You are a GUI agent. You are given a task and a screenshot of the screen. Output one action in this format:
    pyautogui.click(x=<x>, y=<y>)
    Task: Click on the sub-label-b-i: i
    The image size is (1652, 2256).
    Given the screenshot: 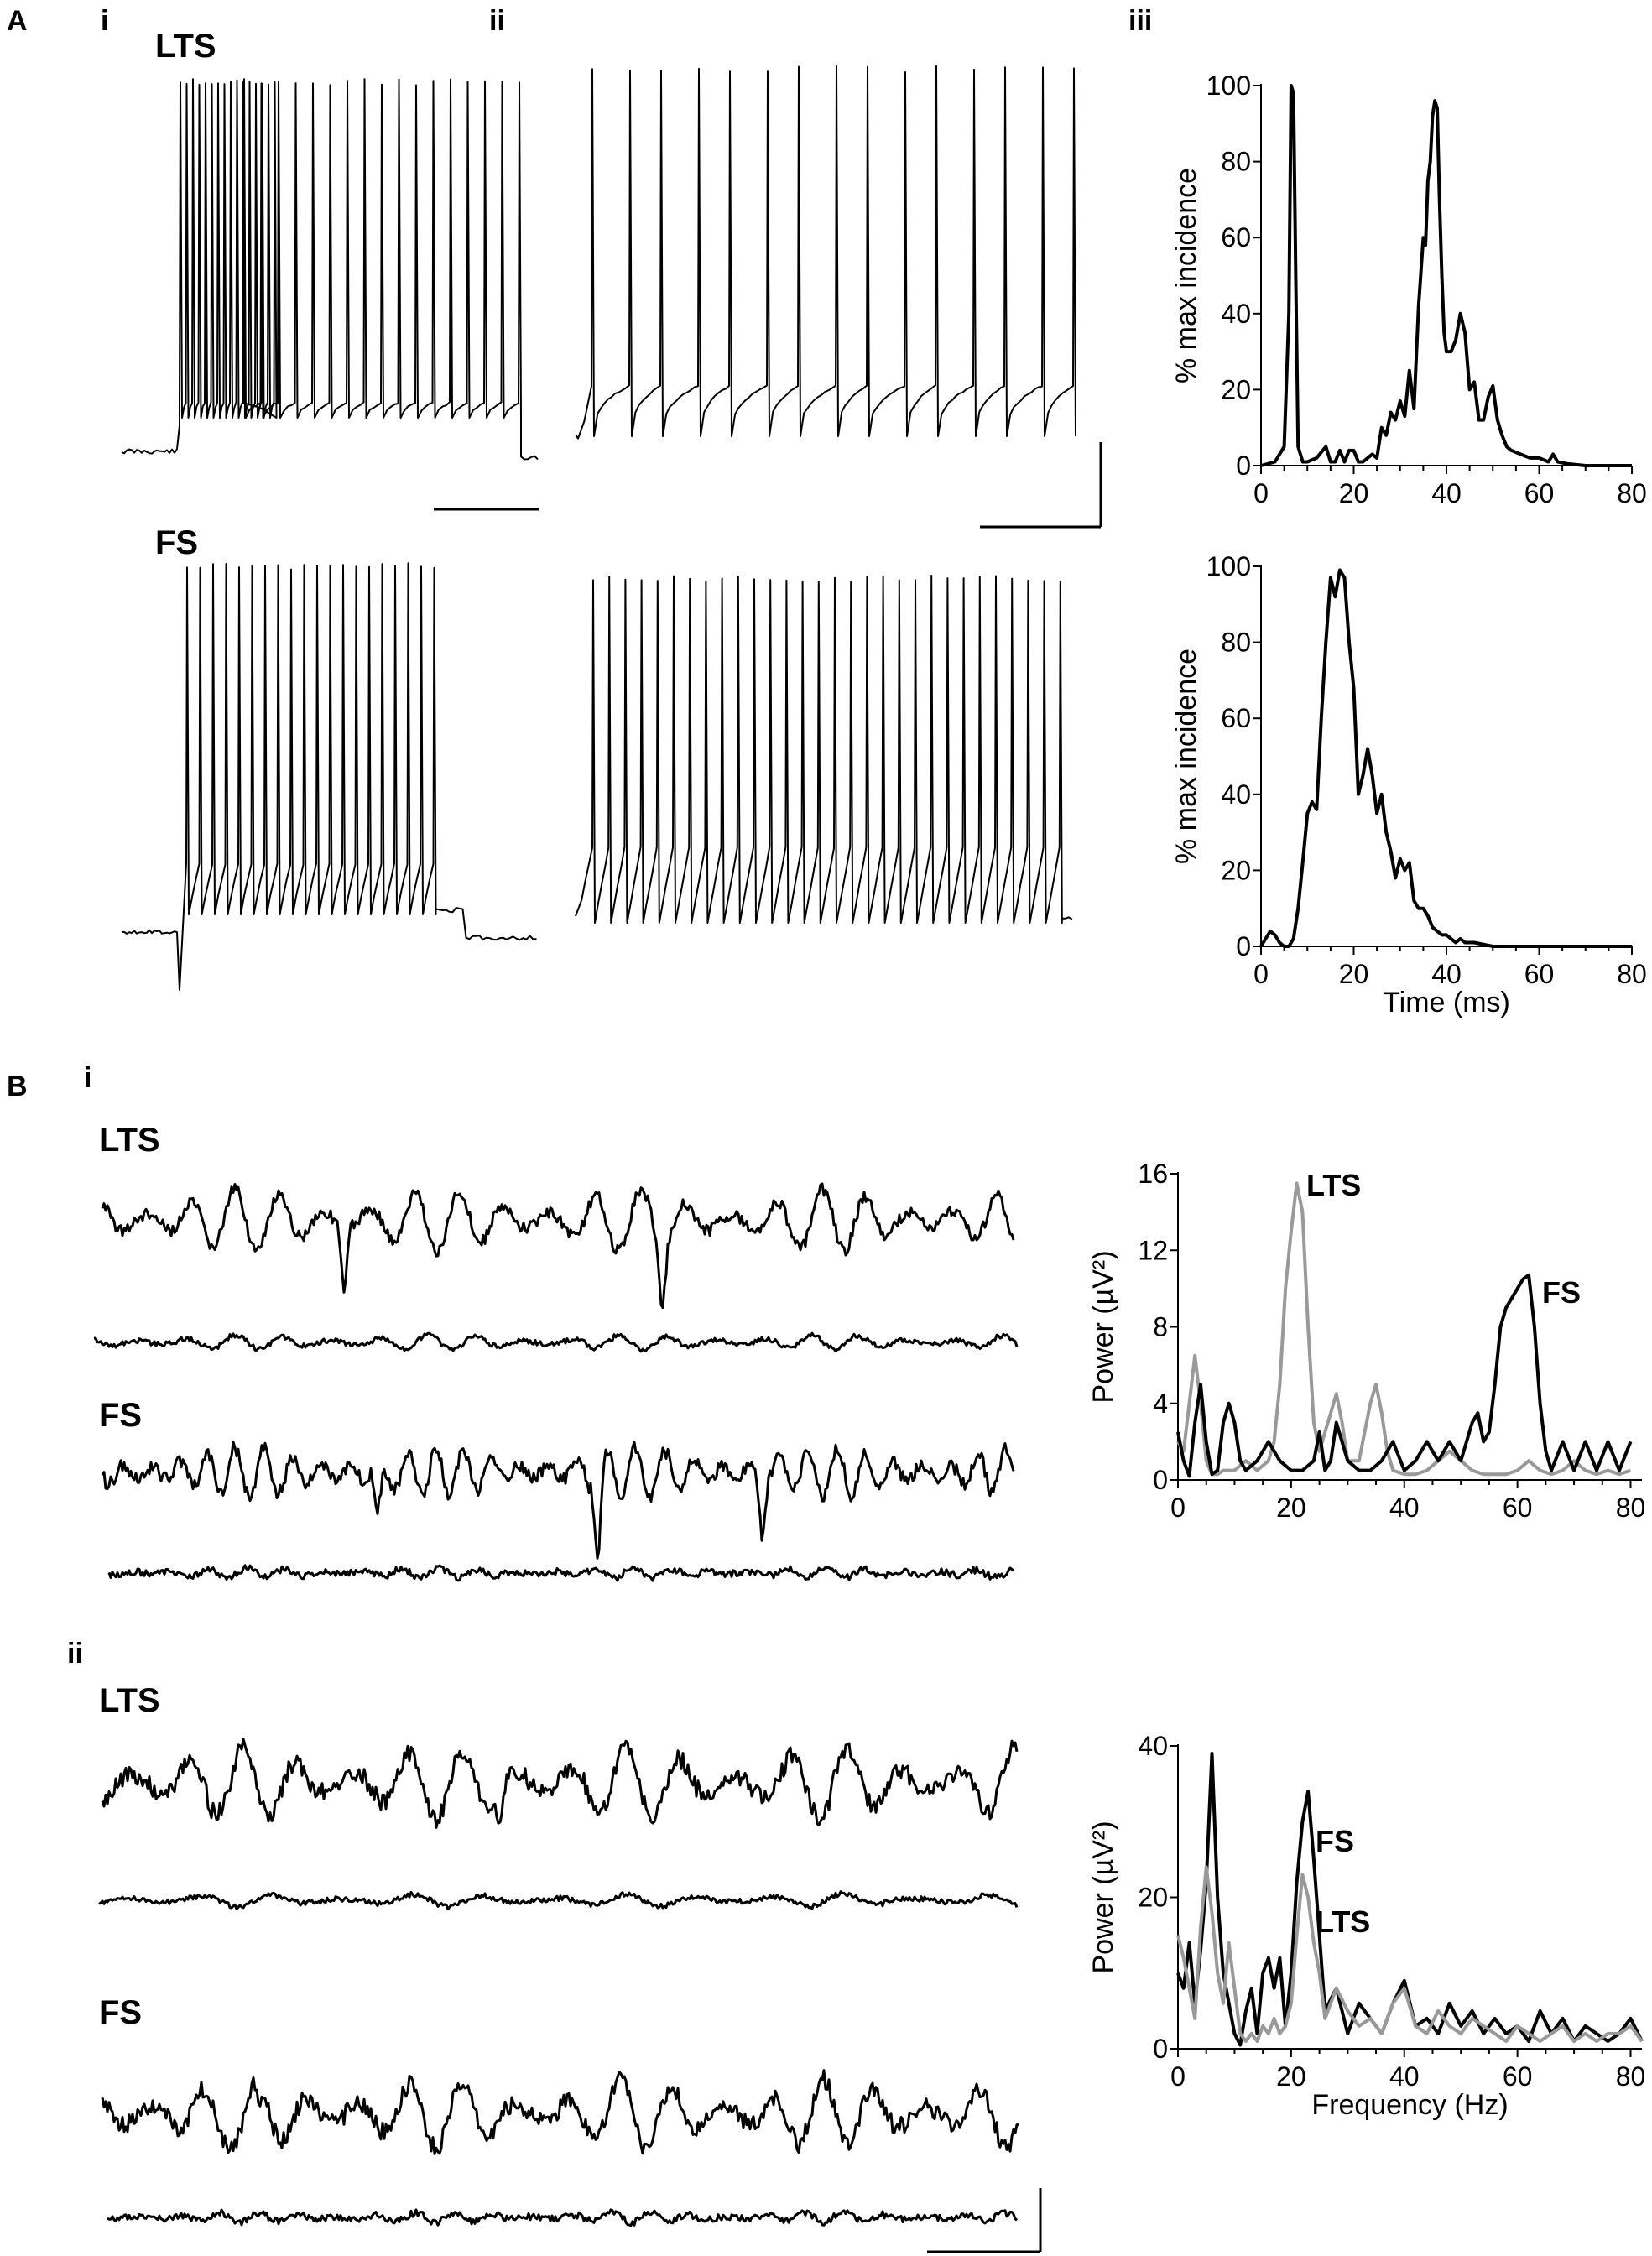 What is the action you would take?
    pyautogui.click(x=87, y=1078)
    